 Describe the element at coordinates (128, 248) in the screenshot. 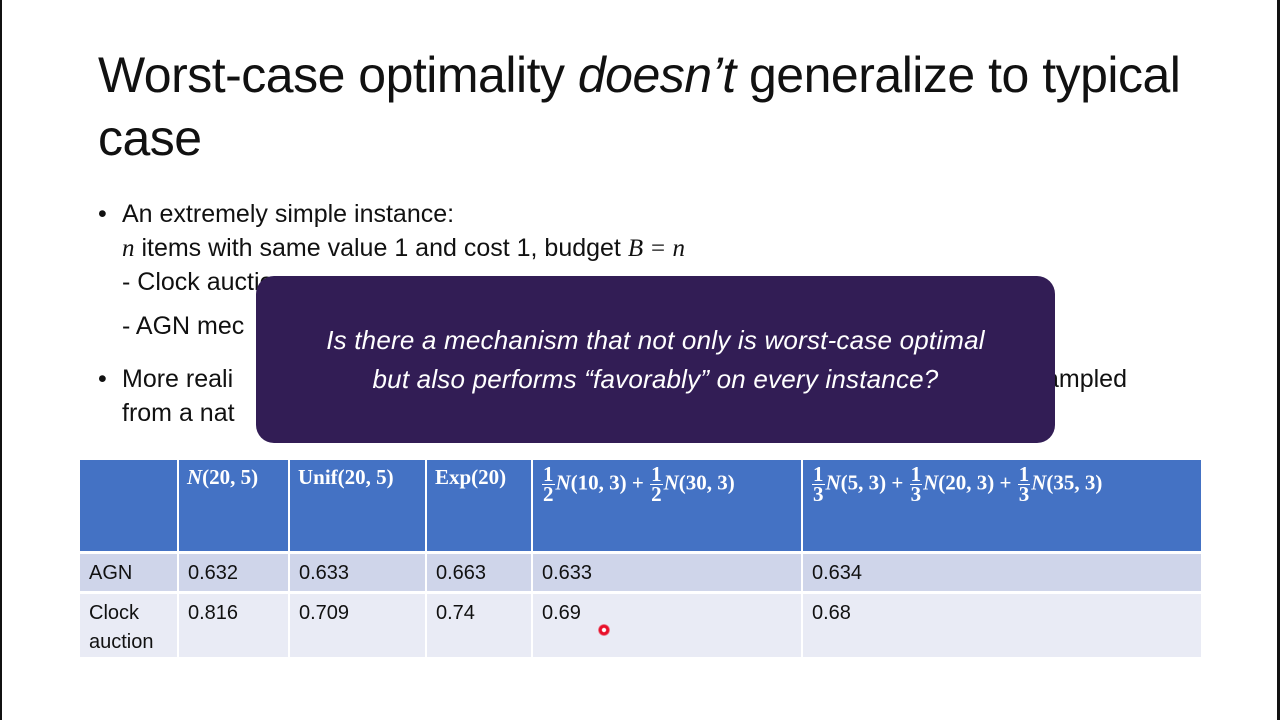

I see `math-n: n` at that location.